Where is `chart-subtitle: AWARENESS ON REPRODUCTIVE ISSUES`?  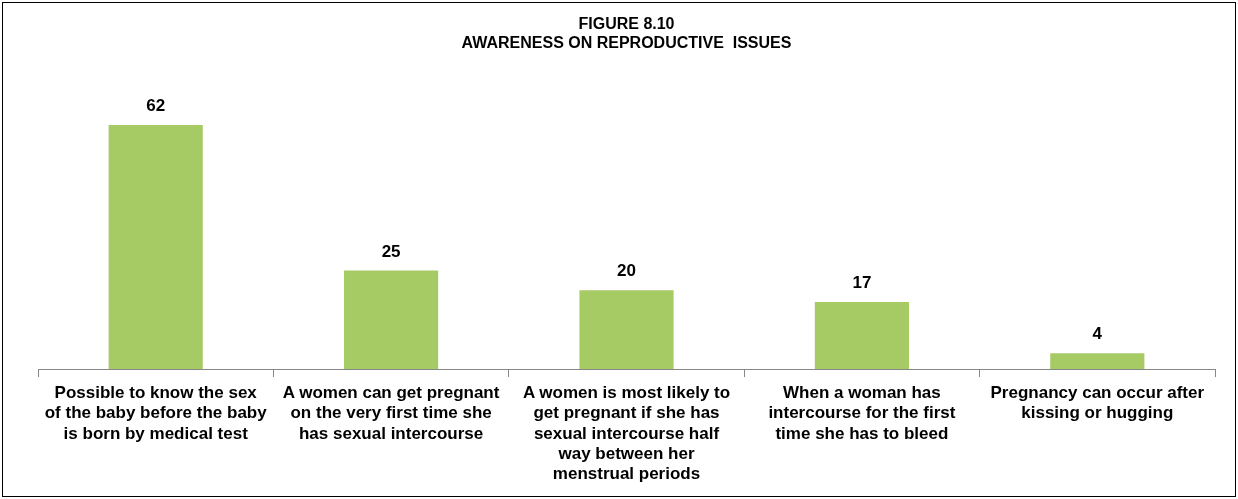
chart-subtitle: AWARENESS ON REPRODUCTIVE ISSUES is located at coordinates (626, 43).